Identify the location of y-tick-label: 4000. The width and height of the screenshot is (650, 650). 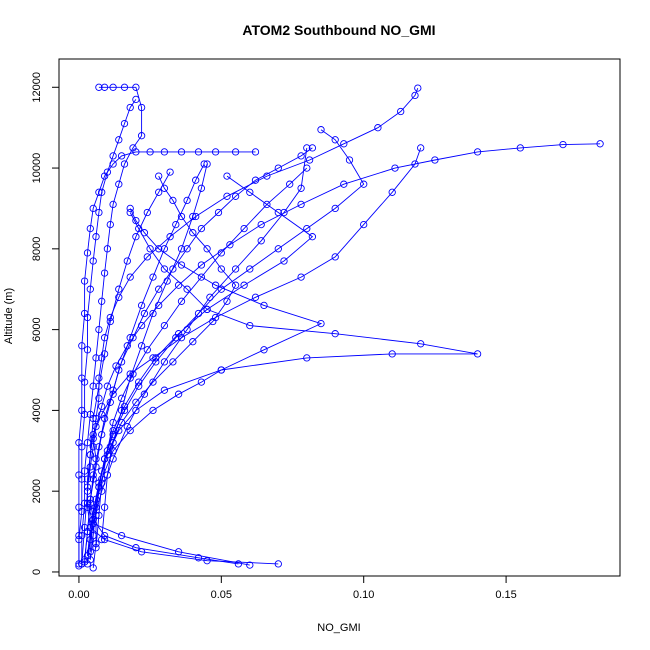
(37, 410).